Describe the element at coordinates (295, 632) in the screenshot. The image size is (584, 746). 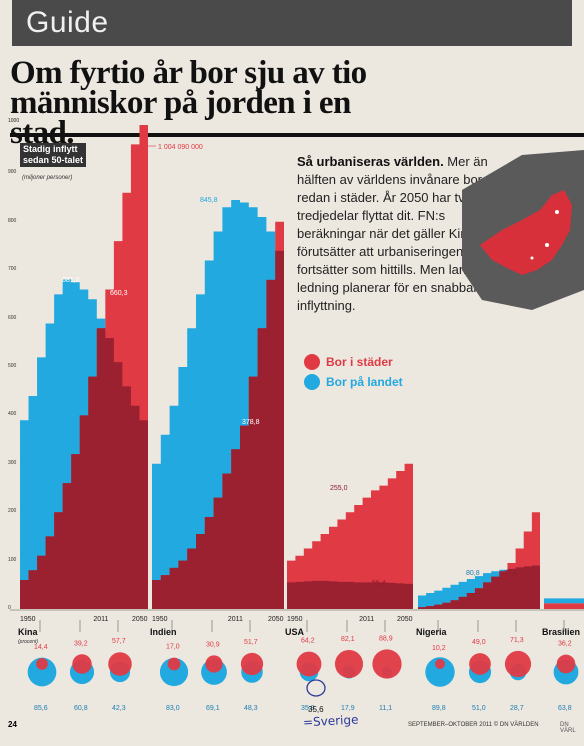
I see `country-label-usa: USA` at that location.